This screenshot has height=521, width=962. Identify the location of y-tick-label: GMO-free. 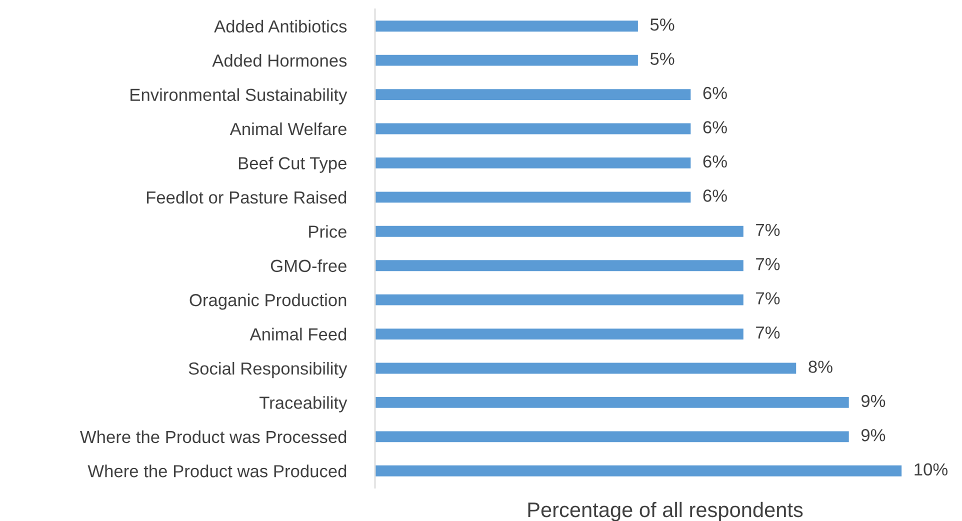
(308, 265).